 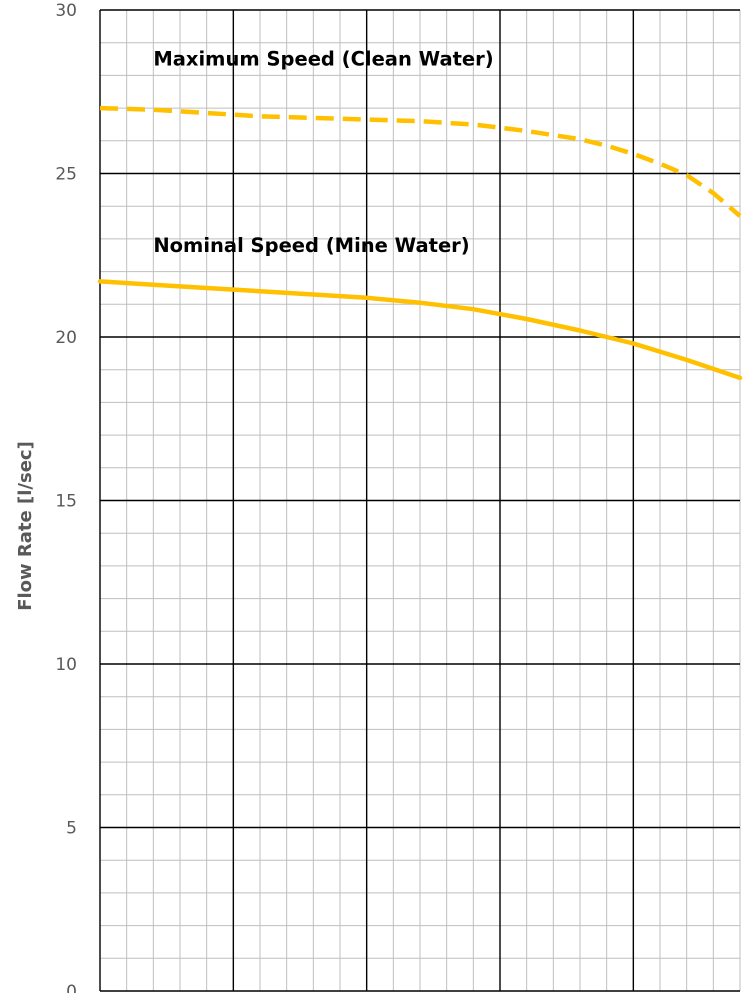 What do you see at coordinates (71, 987) in the screenshot?
I see `y-tick-label: 0` at bounding box center [71, 987].